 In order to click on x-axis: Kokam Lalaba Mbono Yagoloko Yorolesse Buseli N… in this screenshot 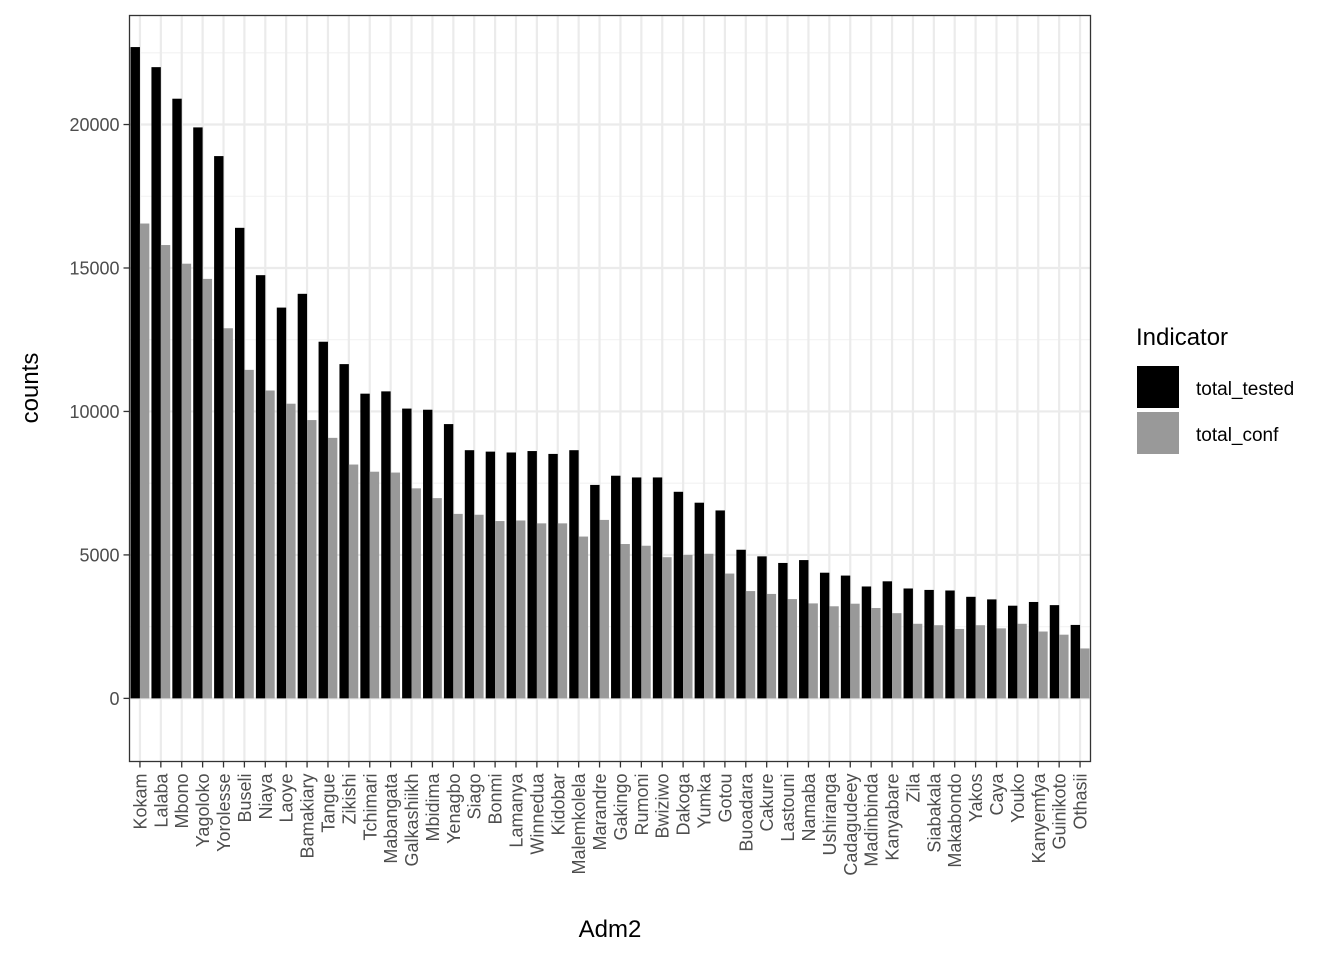, I will do `click(610, 818)`.